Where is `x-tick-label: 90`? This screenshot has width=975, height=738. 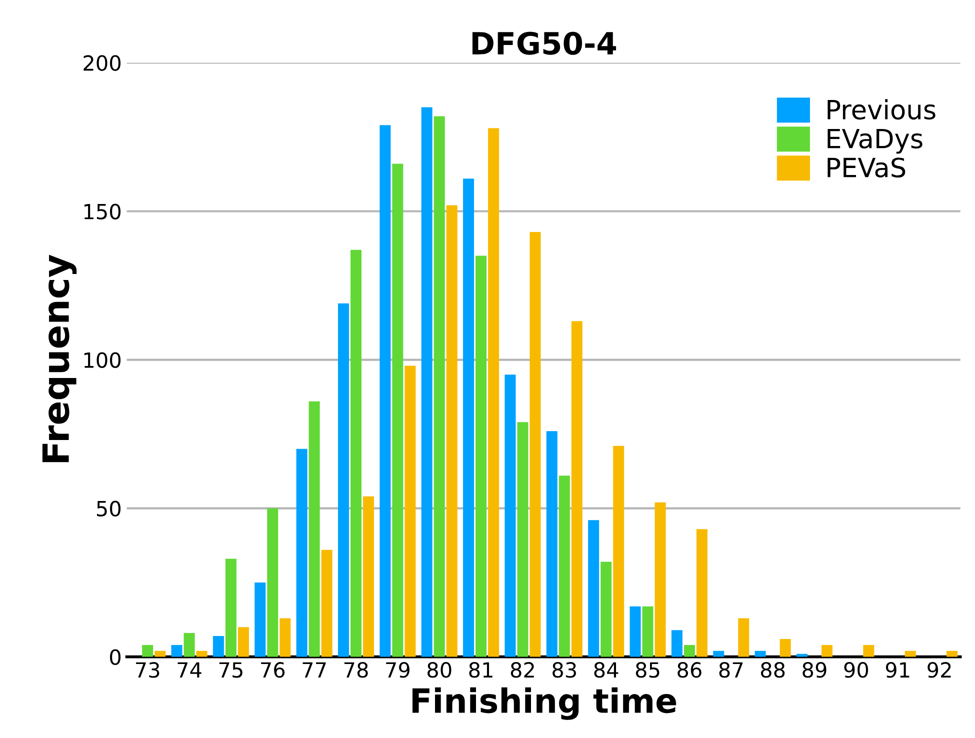
x-tick-label: 90 is located at coordinates (856, 670).